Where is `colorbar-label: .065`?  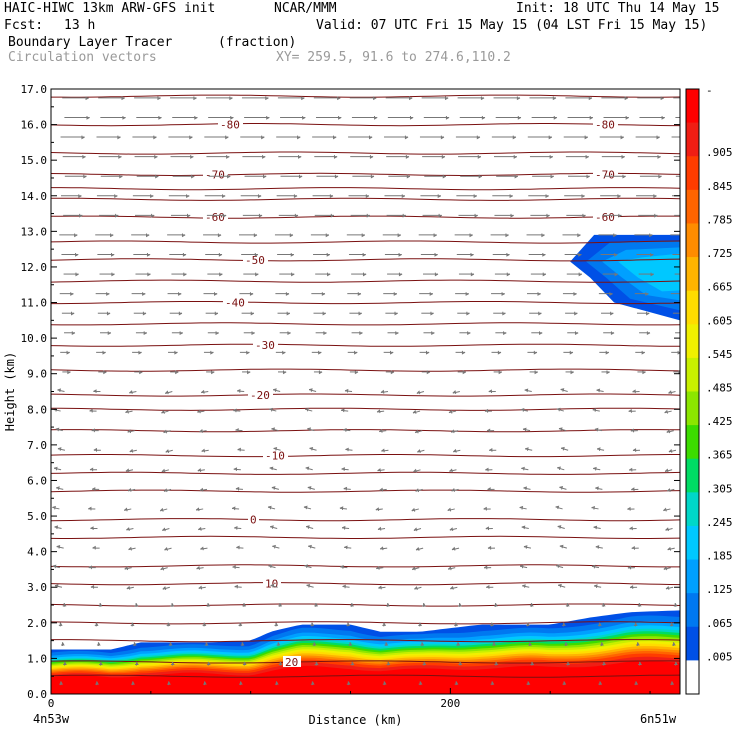 colorbar-label: .065 is located at coordinates (719, 623).